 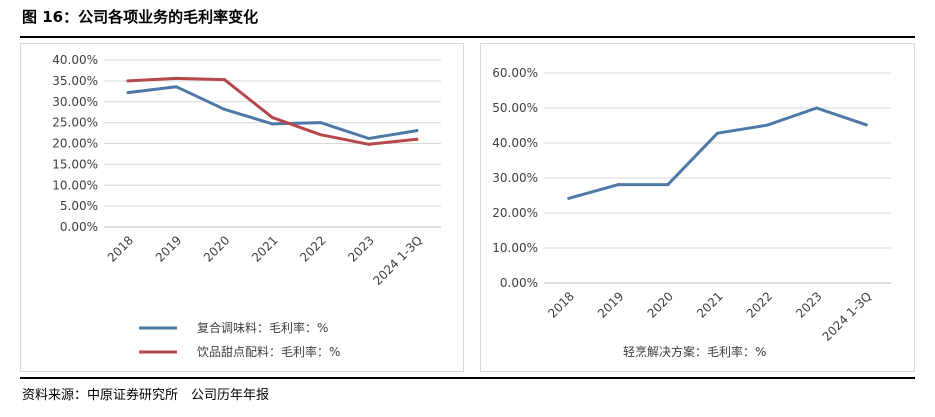 What do you see at coordinates (467, 37) in the screenshot?
I see `top-divider` at bounding box center [467, 37].